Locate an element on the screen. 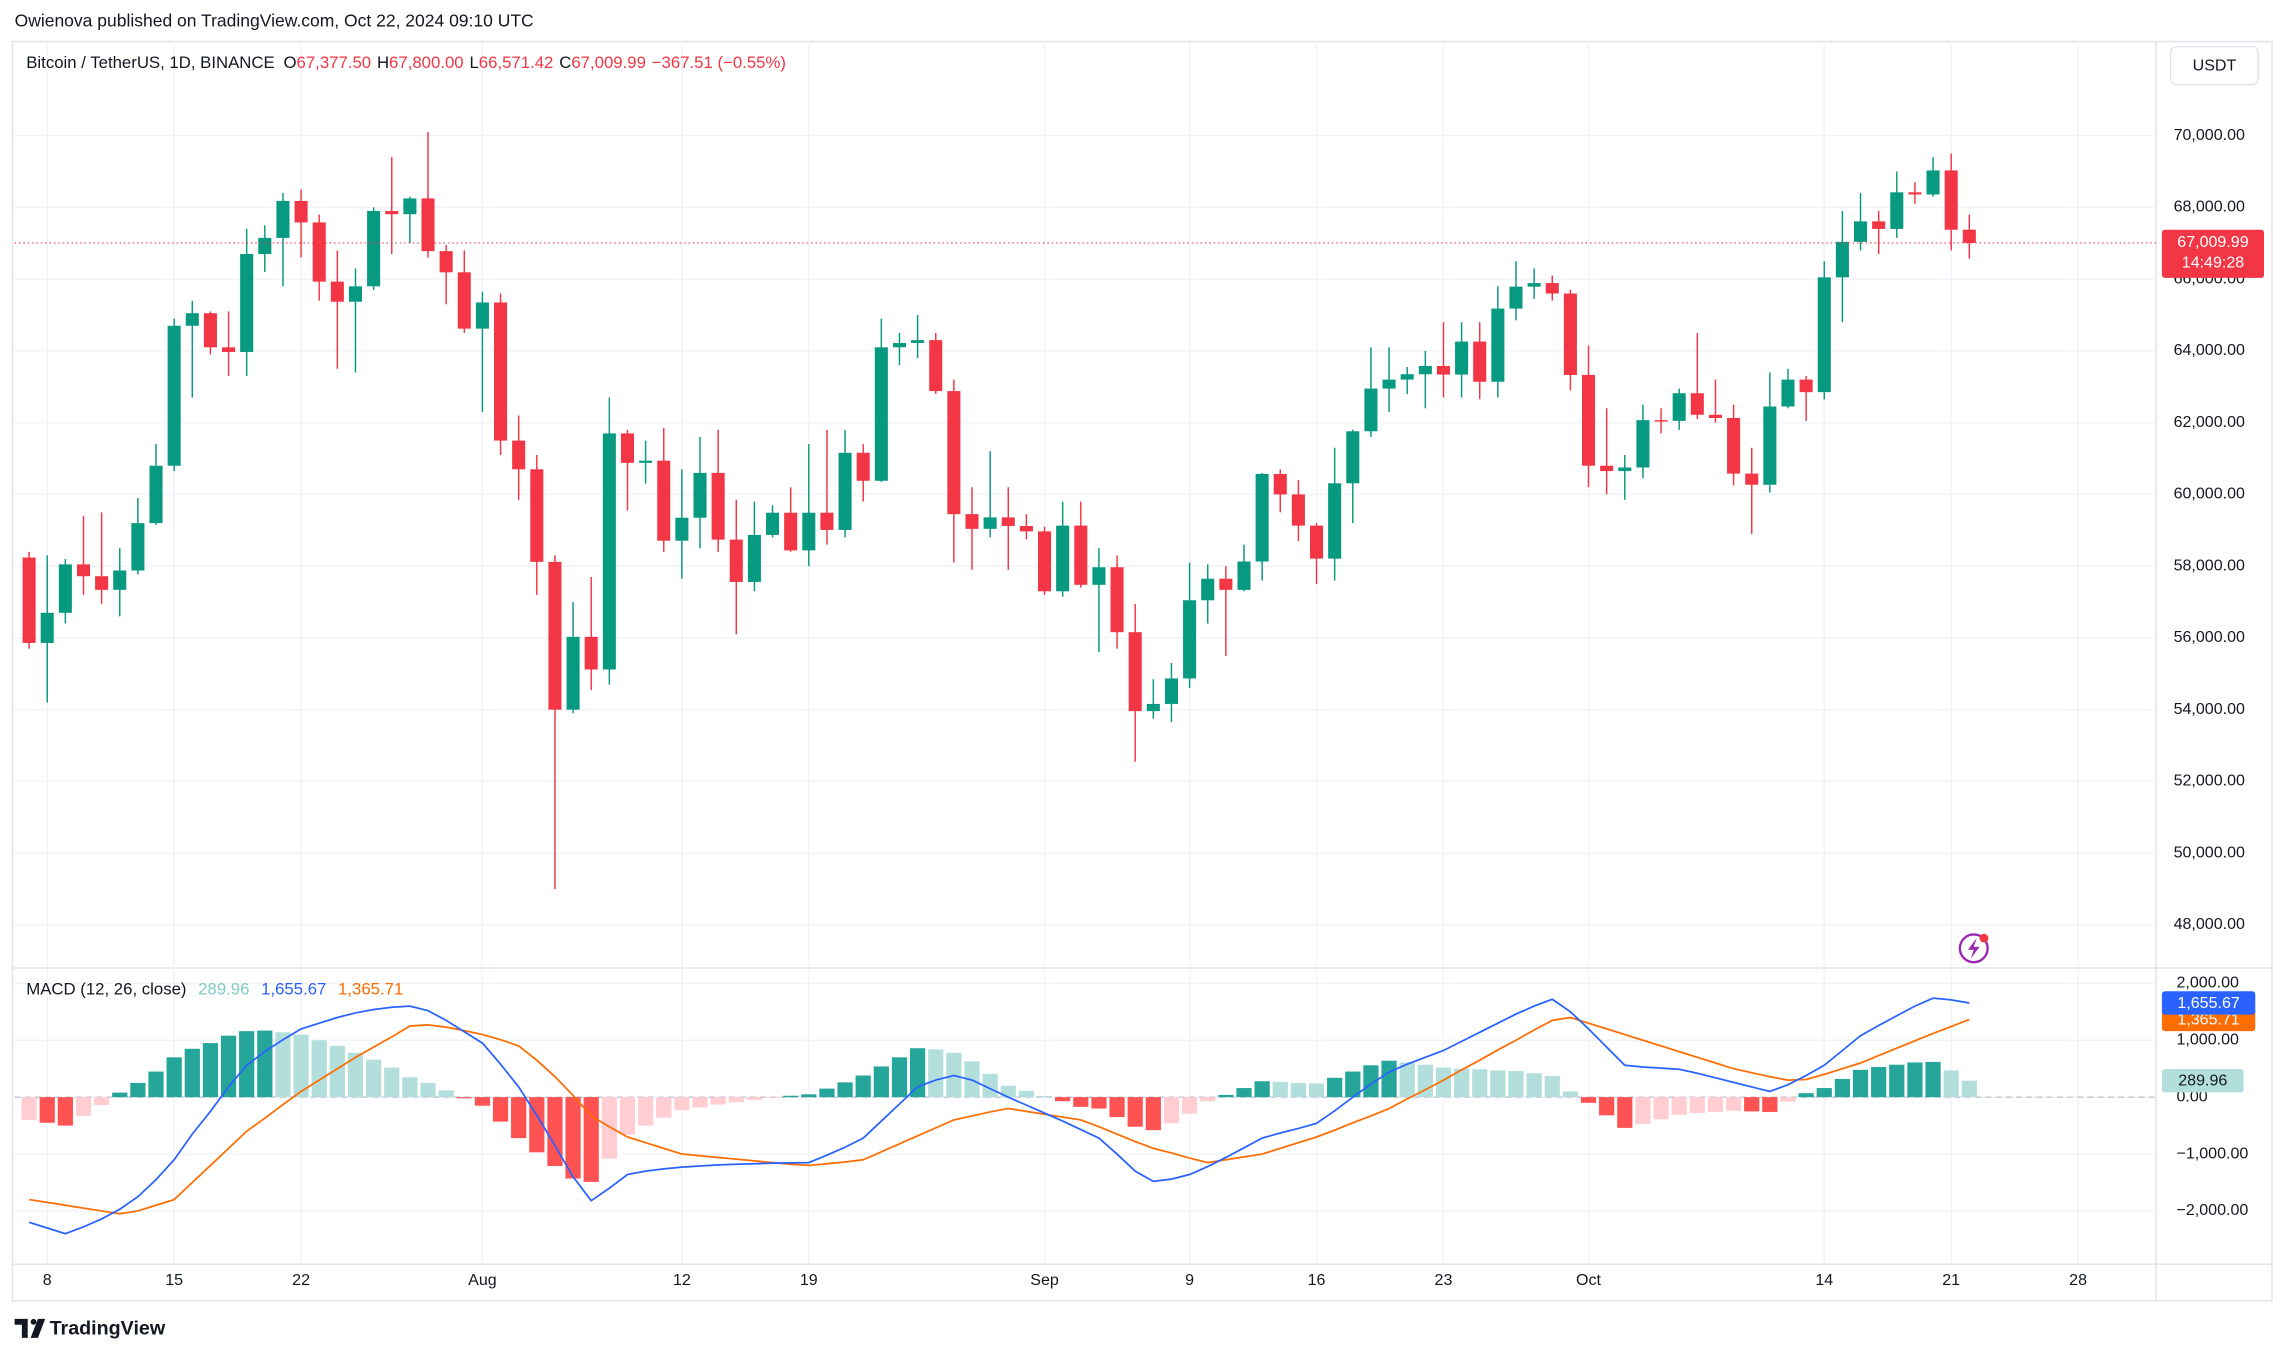 This screenshot has width=2283, height=1351. countdown-label: 14:49:28 is located at coordinates (2213, 263).